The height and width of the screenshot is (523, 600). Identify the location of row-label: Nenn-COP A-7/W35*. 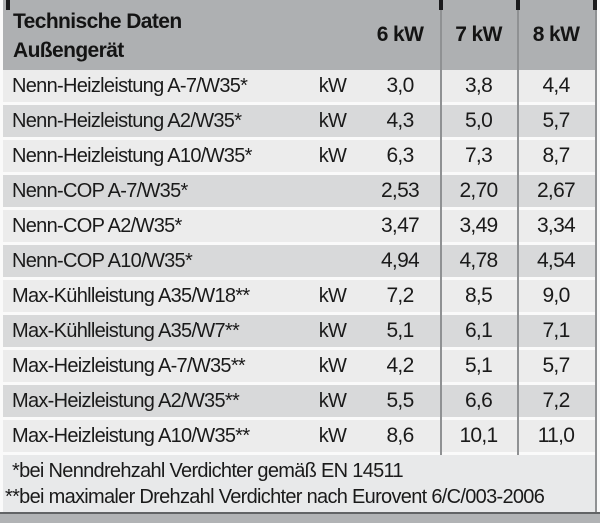
(100, 190).